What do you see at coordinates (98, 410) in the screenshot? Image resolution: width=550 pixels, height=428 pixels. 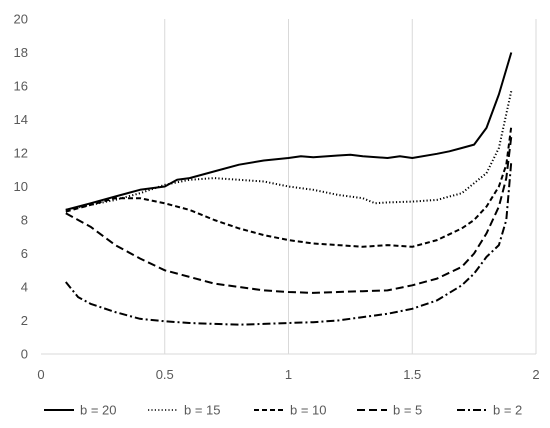 I see `legend-label: b = 20` at bounding box center [98, 410].